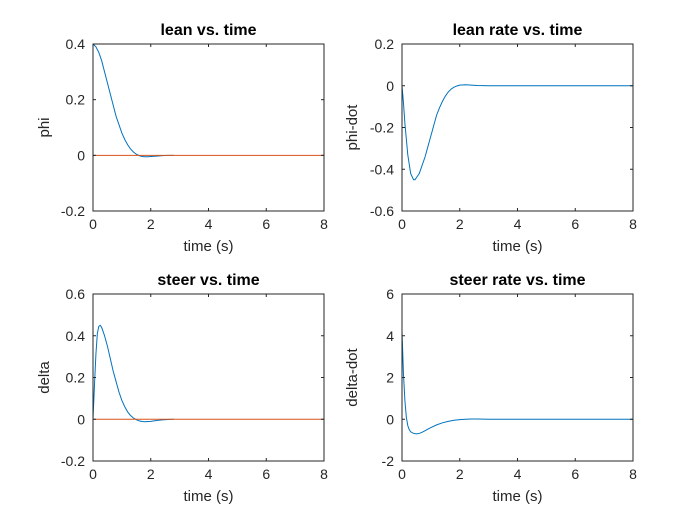  What do you see at coordinates (382, 169) in the screenshot?
I see `y-tick-label: -0.4` at bounding box center [382, 169].